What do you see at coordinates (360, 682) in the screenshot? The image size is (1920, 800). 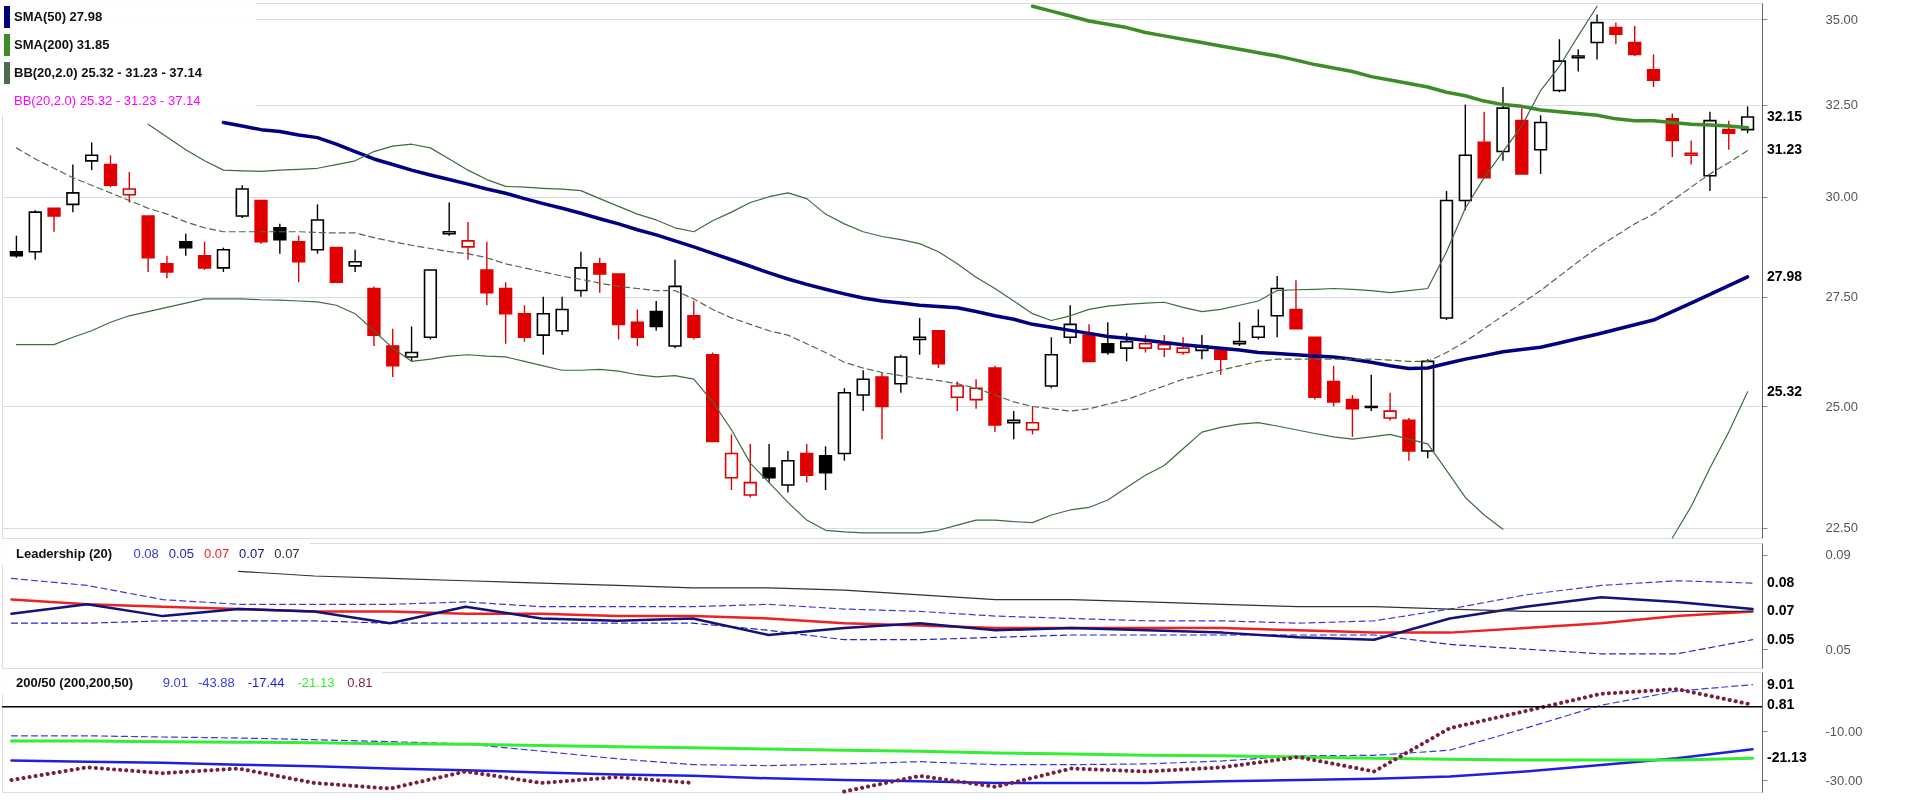 I see `text: 0.81` at bounding box center [360, 682].